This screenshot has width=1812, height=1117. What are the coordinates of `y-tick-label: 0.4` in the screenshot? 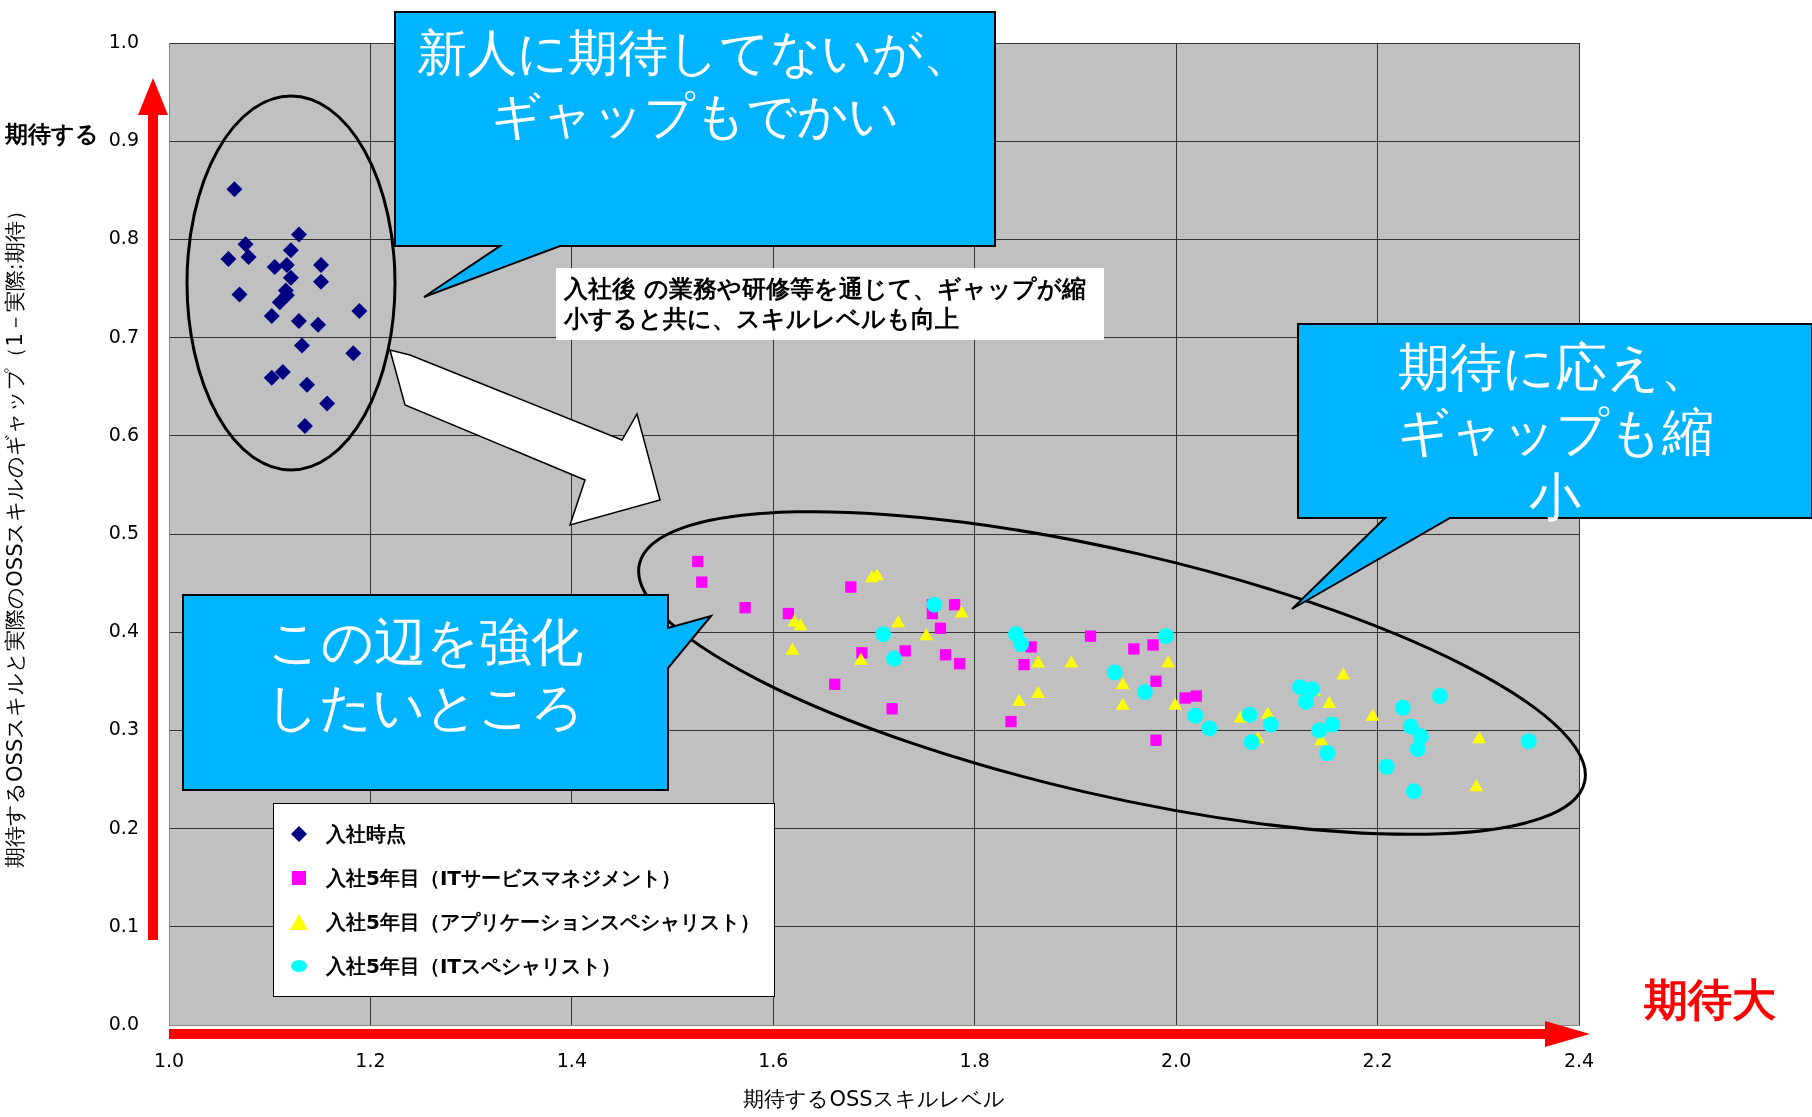 It's located at (123, 630).